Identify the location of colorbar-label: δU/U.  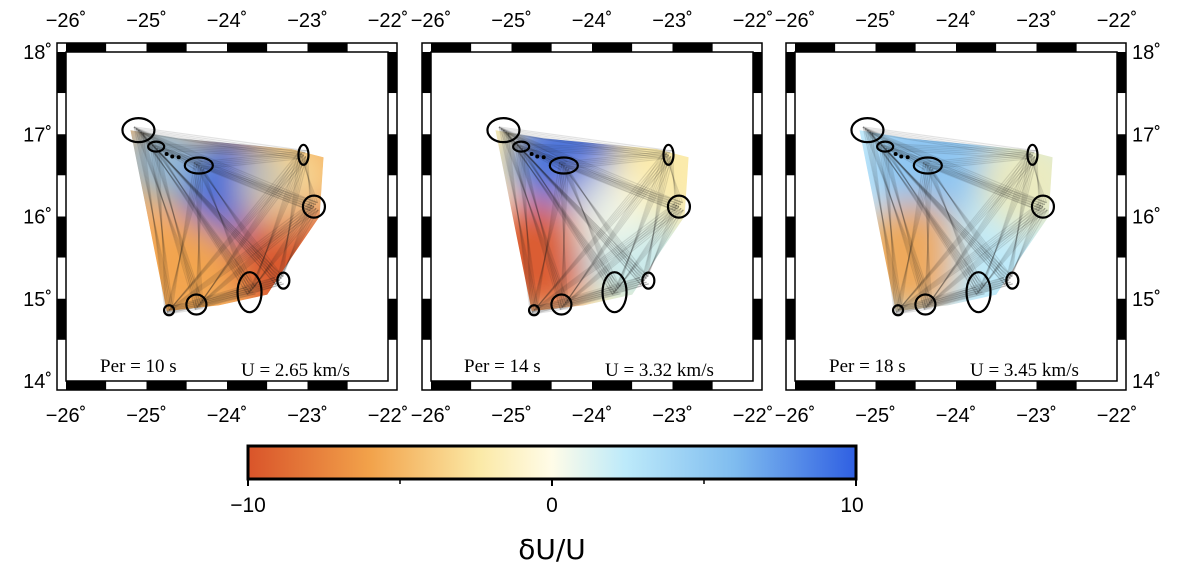
(552, 549).